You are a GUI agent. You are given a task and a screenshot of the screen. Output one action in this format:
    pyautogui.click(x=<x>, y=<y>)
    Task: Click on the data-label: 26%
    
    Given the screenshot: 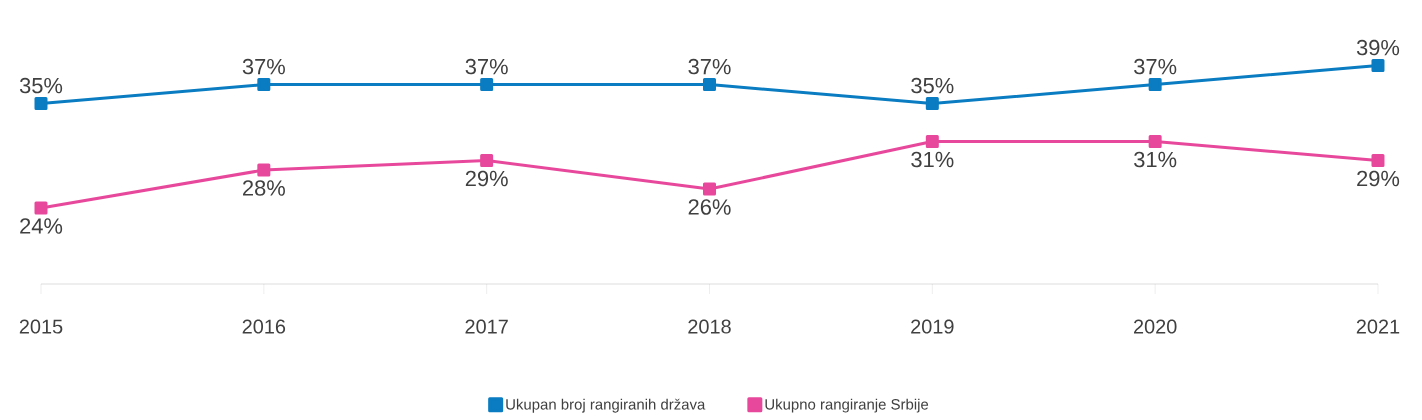 What is the action you would take?
    pyautogui.click(x=709, y=207)
    